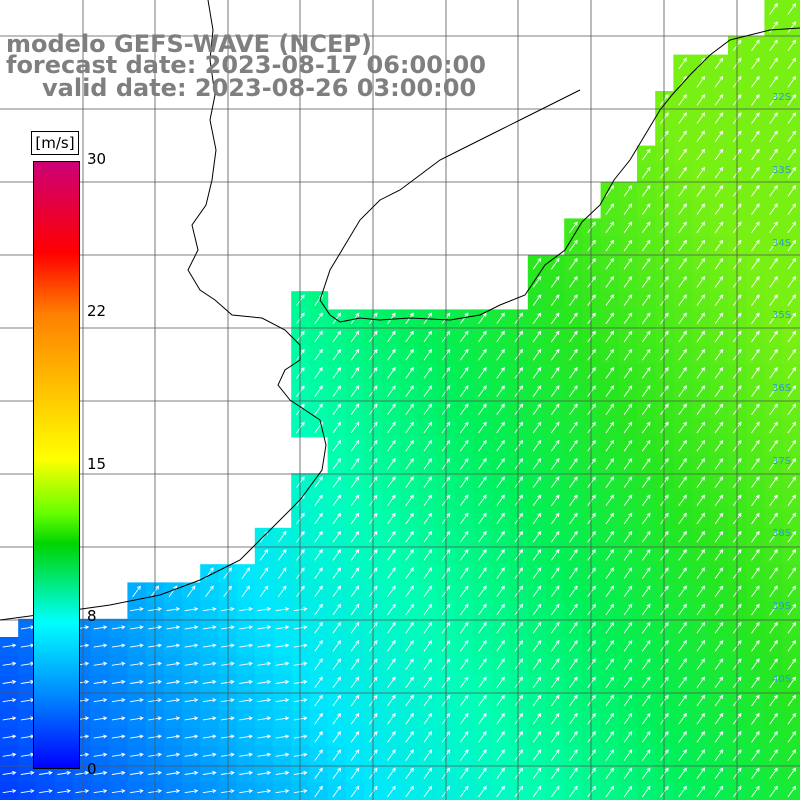  What do you see at coordinates (97, 311) in the screenshot?
I see `colorbar-tick-22: 22` at bounding box center [97, 311].